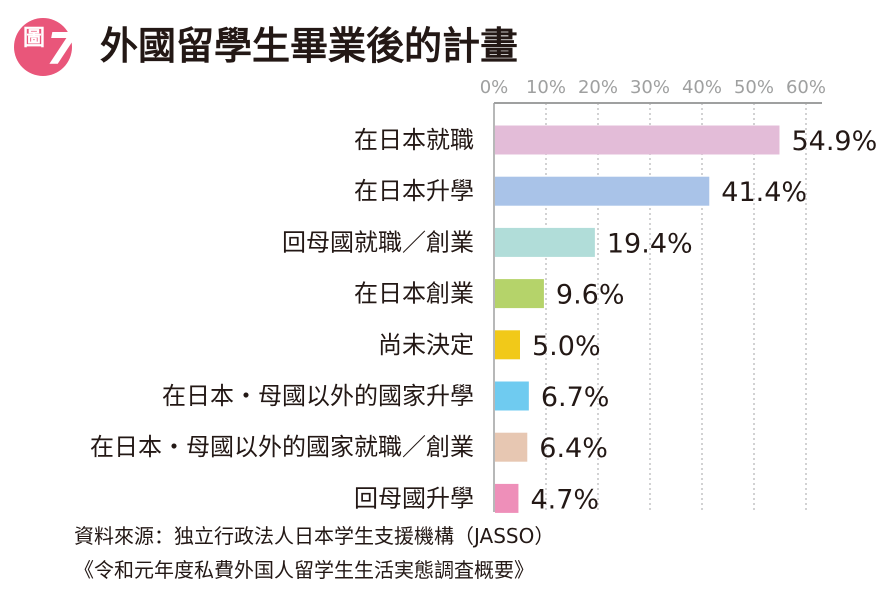 The width and height of the screenshot is (879, 603). Describe the element at coordinates (650, 243) in the screenshot. I see `value-label: 19.4%` at that location.